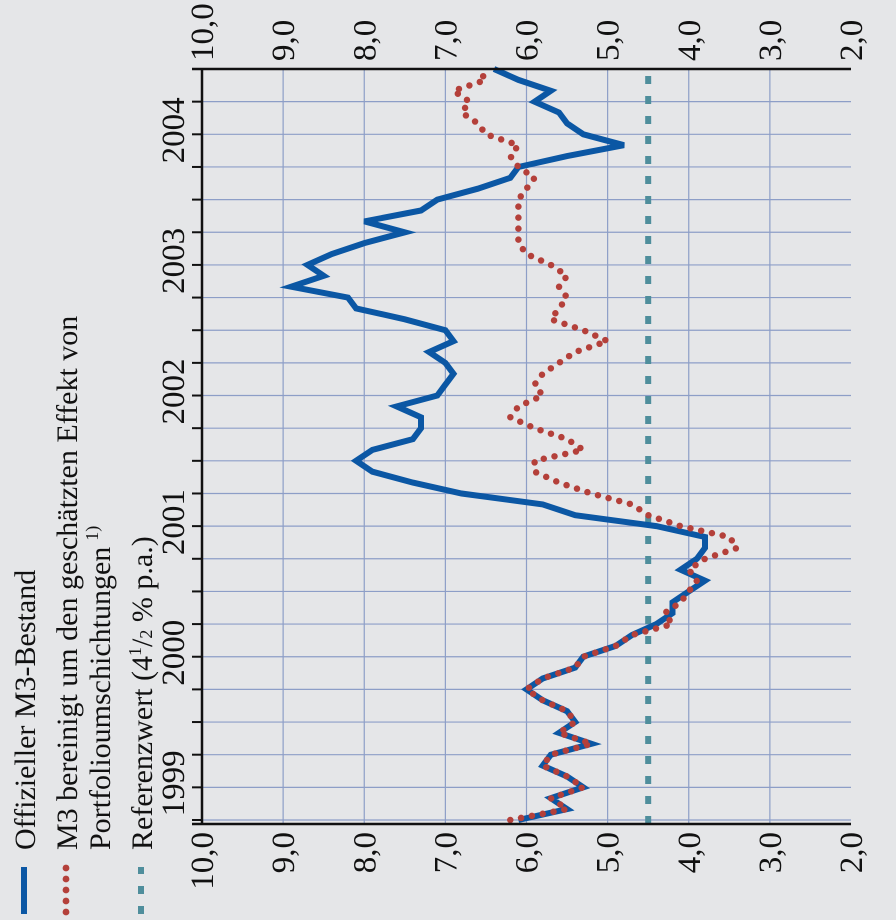 This screenshot has width=896, height=920. I want to click on y-tick-label-right: 7,0, so click(446, 40).